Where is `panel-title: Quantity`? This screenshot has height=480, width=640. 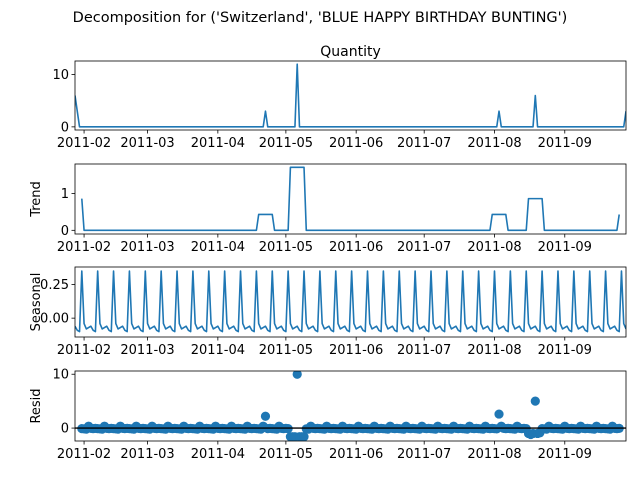
panel-title: Quantity is located at coordinates (350, 52).